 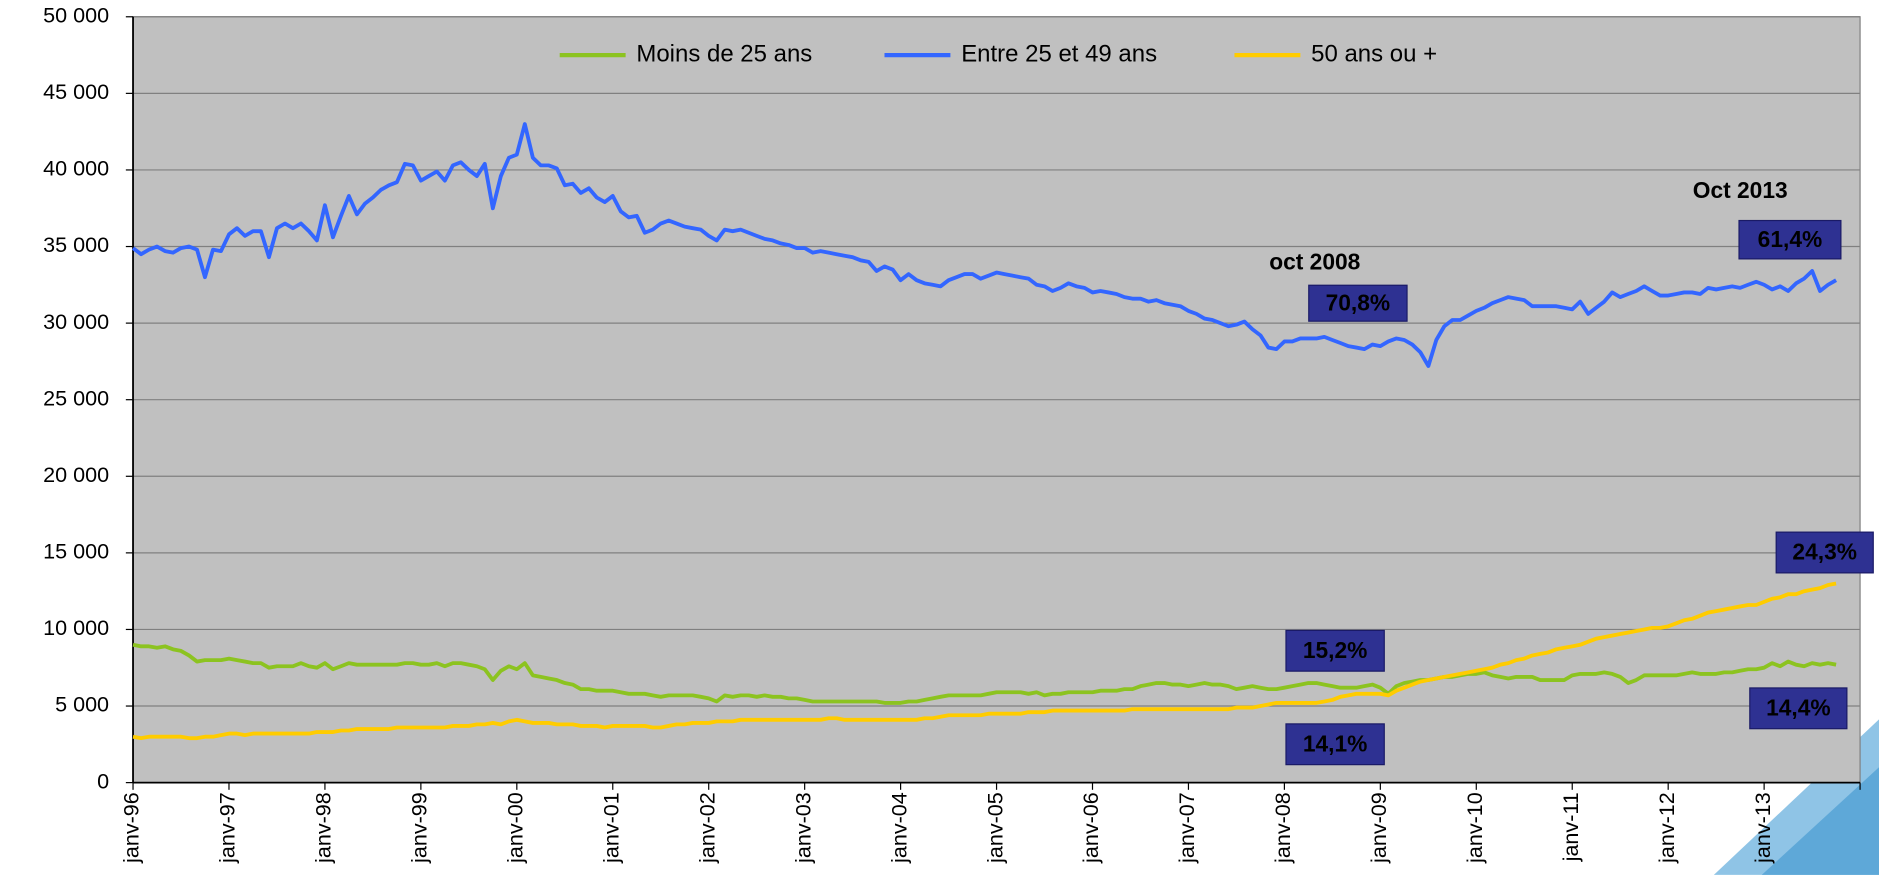 What do you see at coordinates (76, 551) in the screenshot?
I see `y-tick-label: 15 000` at bounding box center [76, 551].